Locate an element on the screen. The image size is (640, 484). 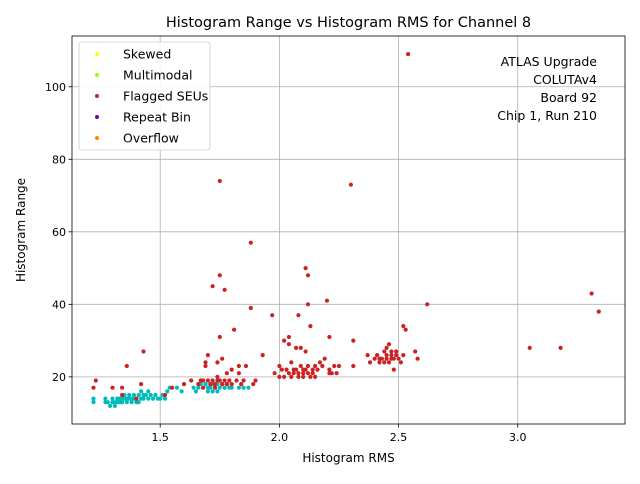
y-tick-label: 40 is located at coordinates (59, 304).